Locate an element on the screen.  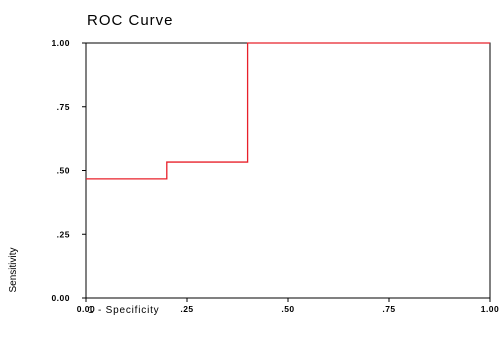
x-tick-label: .50 is located at coordinates (287, 309).